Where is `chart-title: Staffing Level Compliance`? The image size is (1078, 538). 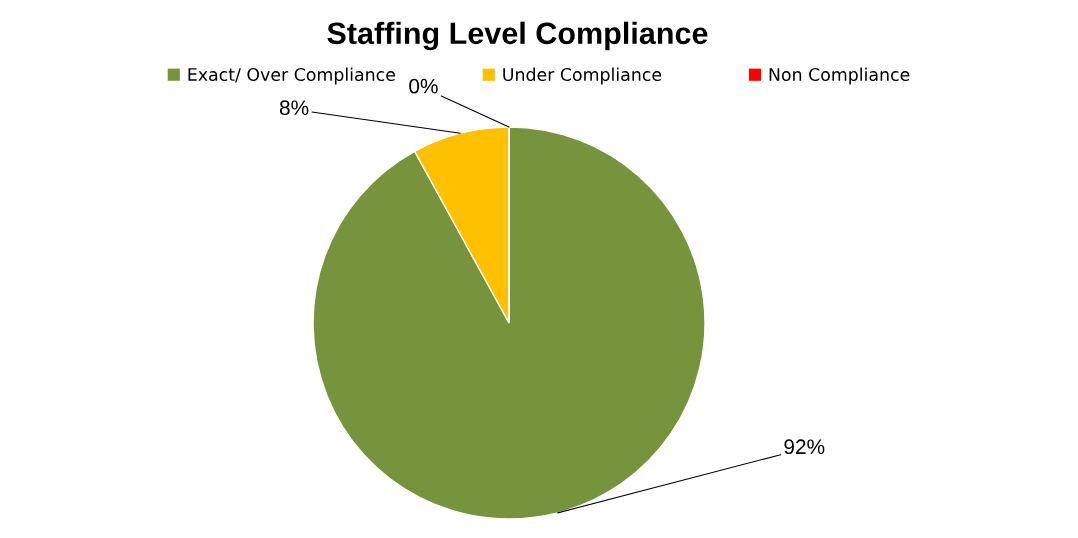 chart-title: Staffing Level Compliance is located at coordinates (517, 36).